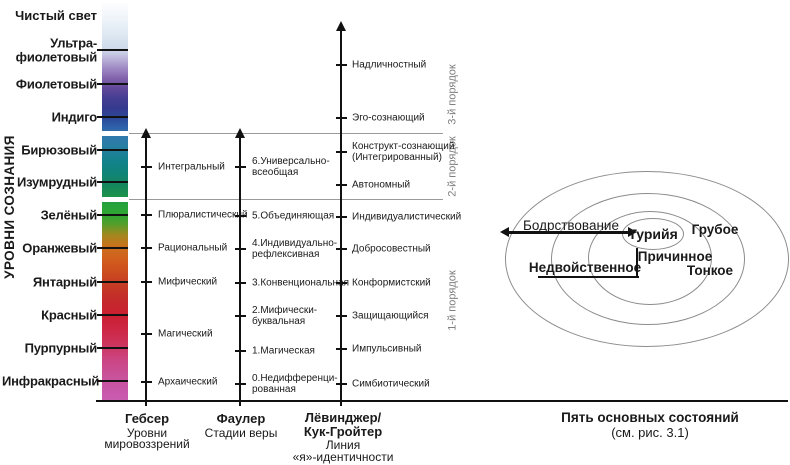 This screenshot has width=790, height=465. What do you see at coordinates (69, 215) in the screenshot?
I see `level-label-green: Зелёный` at bounding box center [69, 215].